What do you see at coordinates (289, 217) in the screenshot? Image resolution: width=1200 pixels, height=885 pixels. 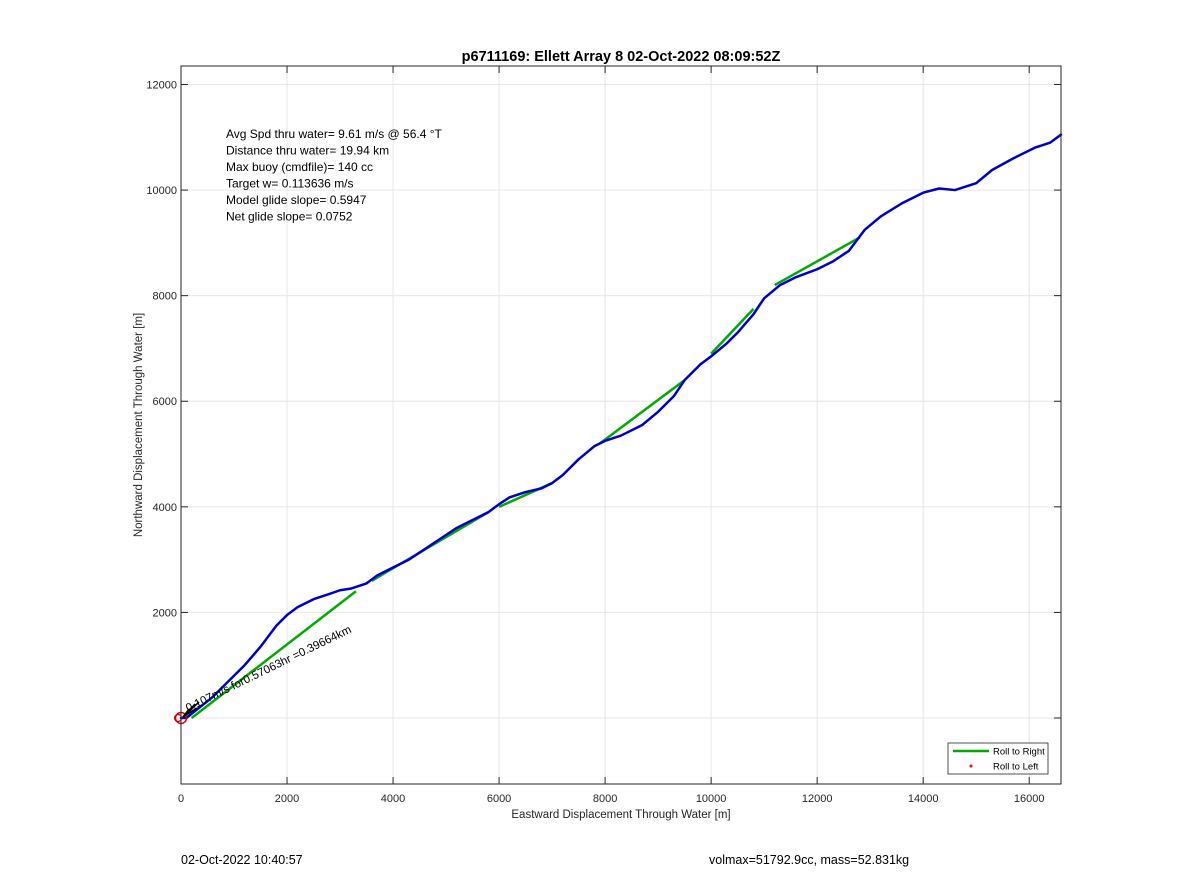 I see `stats-annotation-line: Net glide slope= 0.0752` at bounding box center [289, 217].